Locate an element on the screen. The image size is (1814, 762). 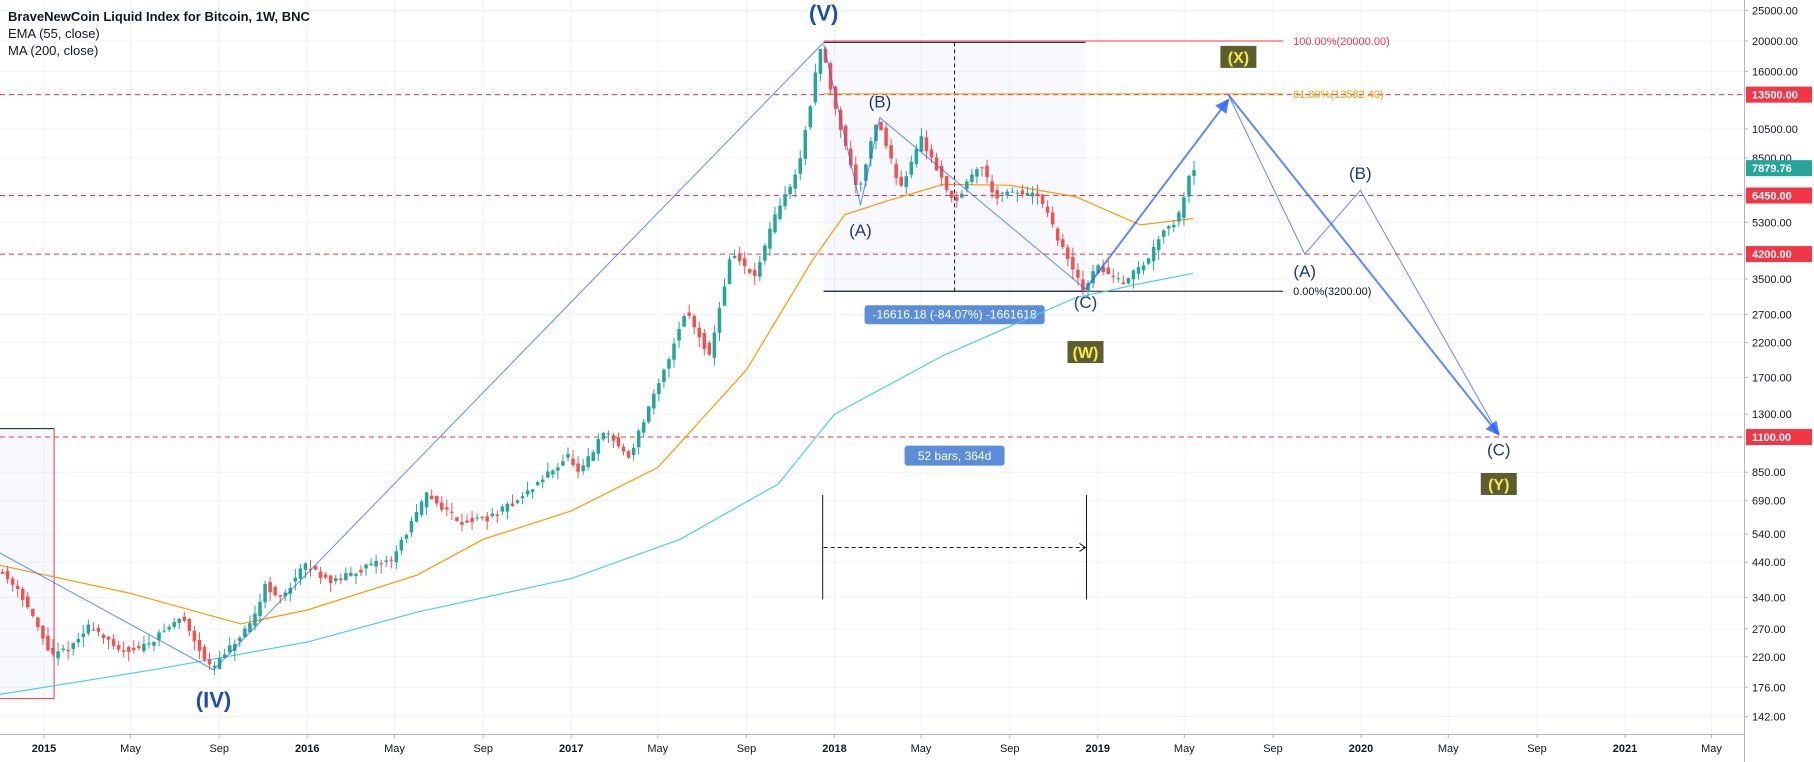
level-tag is located at coordinates (1779, 195).